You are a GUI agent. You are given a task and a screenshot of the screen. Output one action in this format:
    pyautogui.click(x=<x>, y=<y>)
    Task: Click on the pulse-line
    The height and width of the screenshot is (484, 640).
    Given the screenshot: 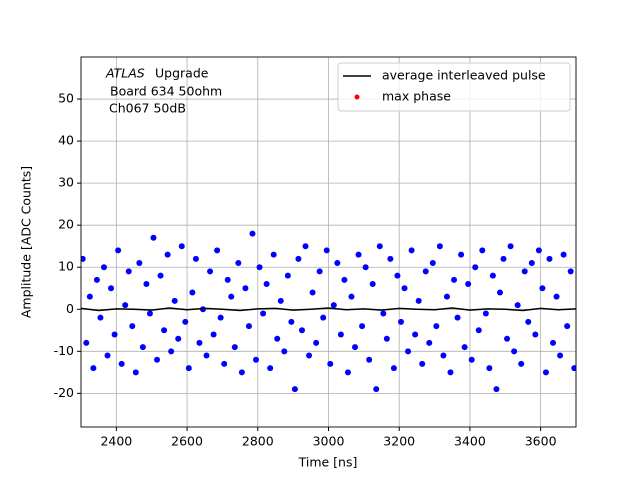 What is the action you would take?
    pyautogui.click(x=328, y=309)
    